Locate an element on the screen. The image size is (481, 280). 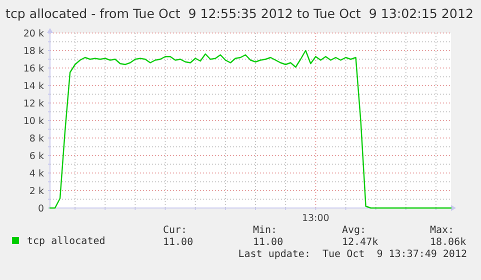
y-tick-label: 16 k is located at coordinates (33, 68).